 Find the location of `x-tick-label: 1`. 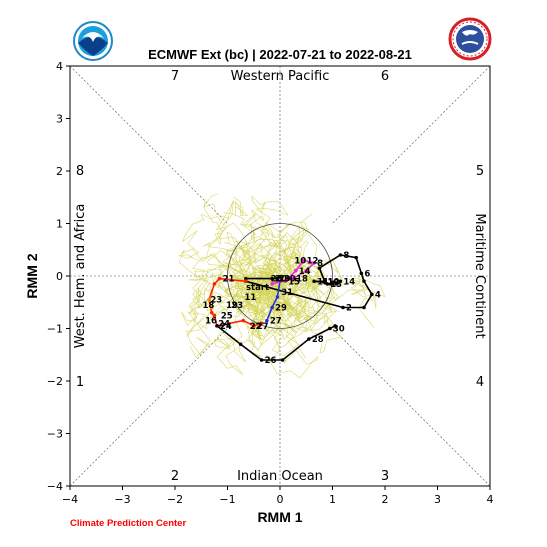

x-tick-label: 1 is located at coordinates (332, 499).